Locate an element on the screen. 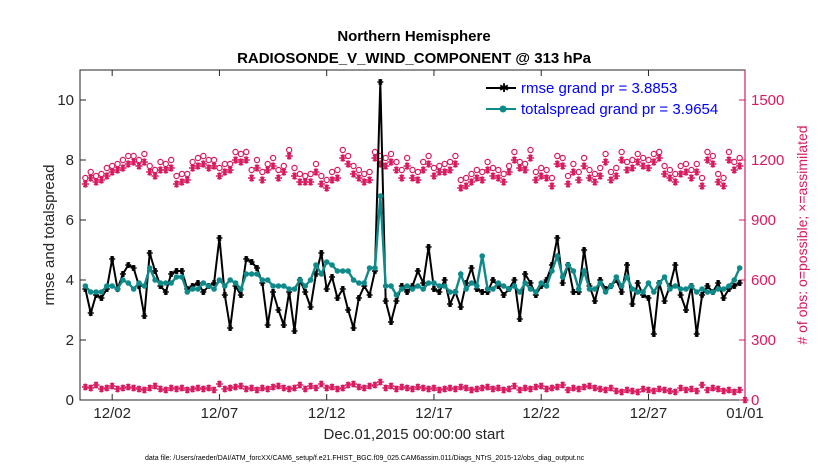 The image size is (830, 470). x-tick-label: 01/01 is located at coordinates (745, 413).